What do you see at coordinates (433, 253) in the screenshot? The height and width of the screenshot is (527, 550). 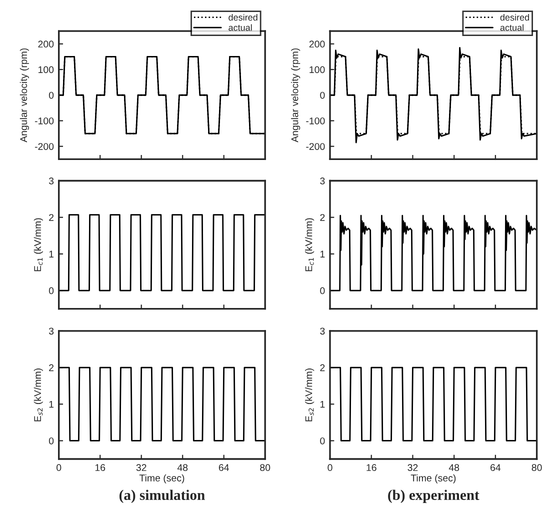 I see `line-series` at bounding box center [433, 253].